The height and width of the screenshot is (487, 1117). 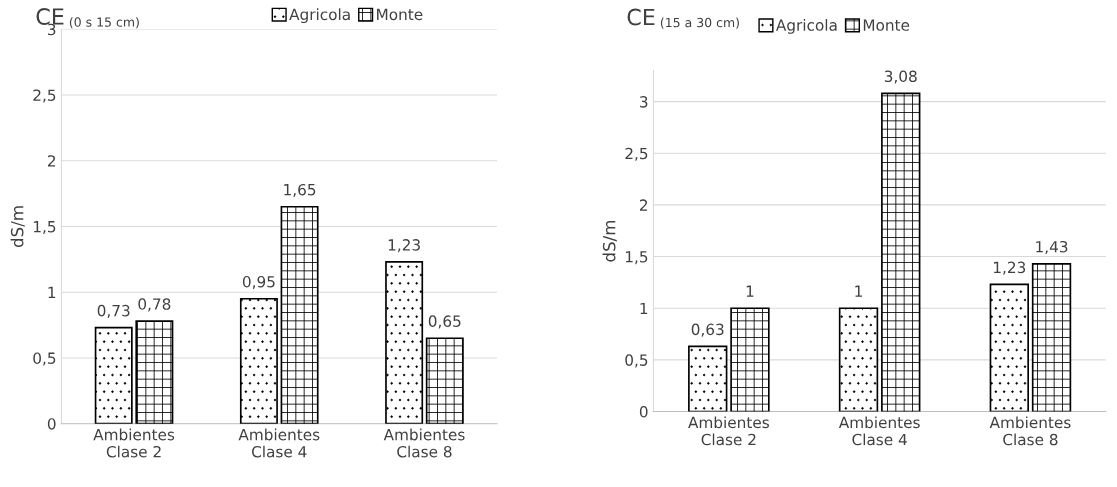 I want to click on data-label: 0,95, so click(x=258, y=282).